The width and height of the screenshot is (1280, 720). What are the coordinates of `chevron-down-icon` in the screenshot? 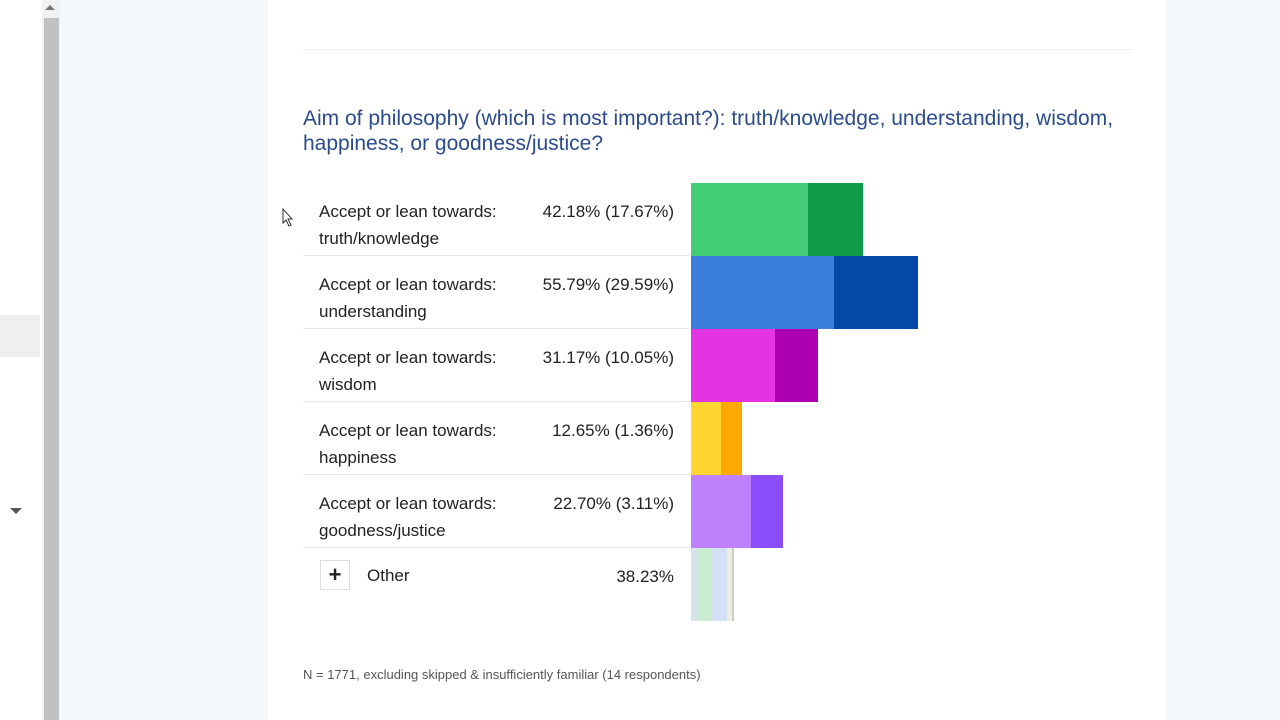 It's located at (16, 511).